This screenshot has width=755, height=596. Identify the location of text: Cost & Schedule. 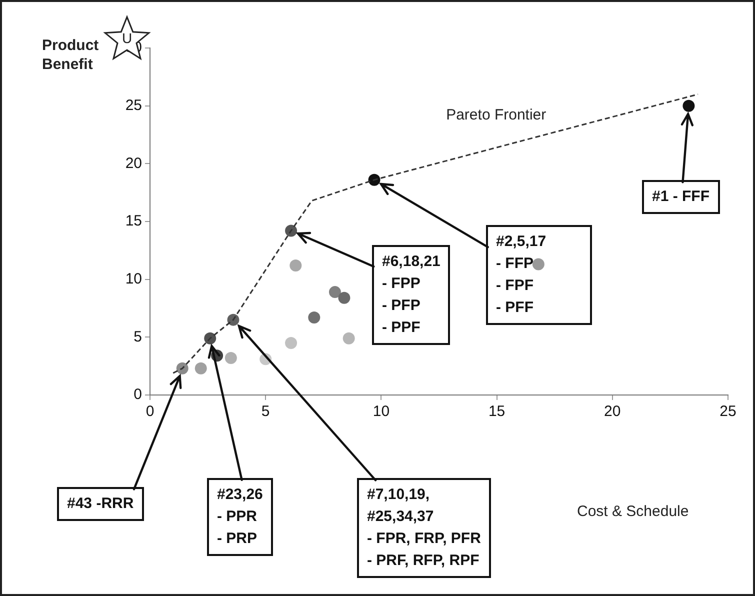
(633, 511).